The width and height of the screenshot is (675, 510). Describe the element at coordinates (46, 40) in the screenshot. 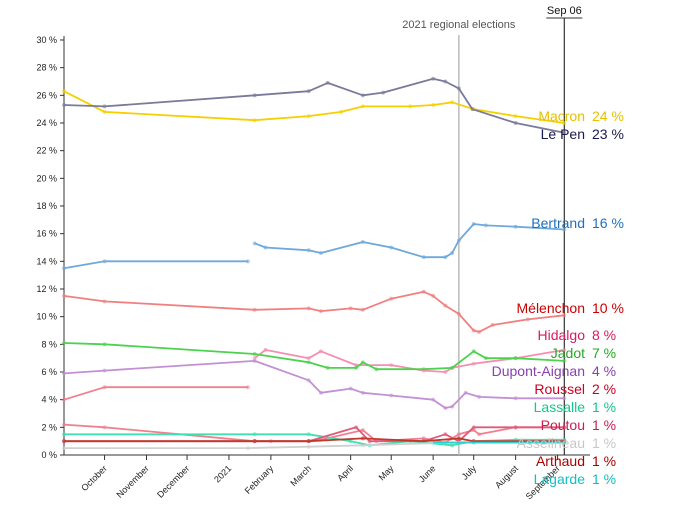

I see `y-tick-label: 30 %` at that location.